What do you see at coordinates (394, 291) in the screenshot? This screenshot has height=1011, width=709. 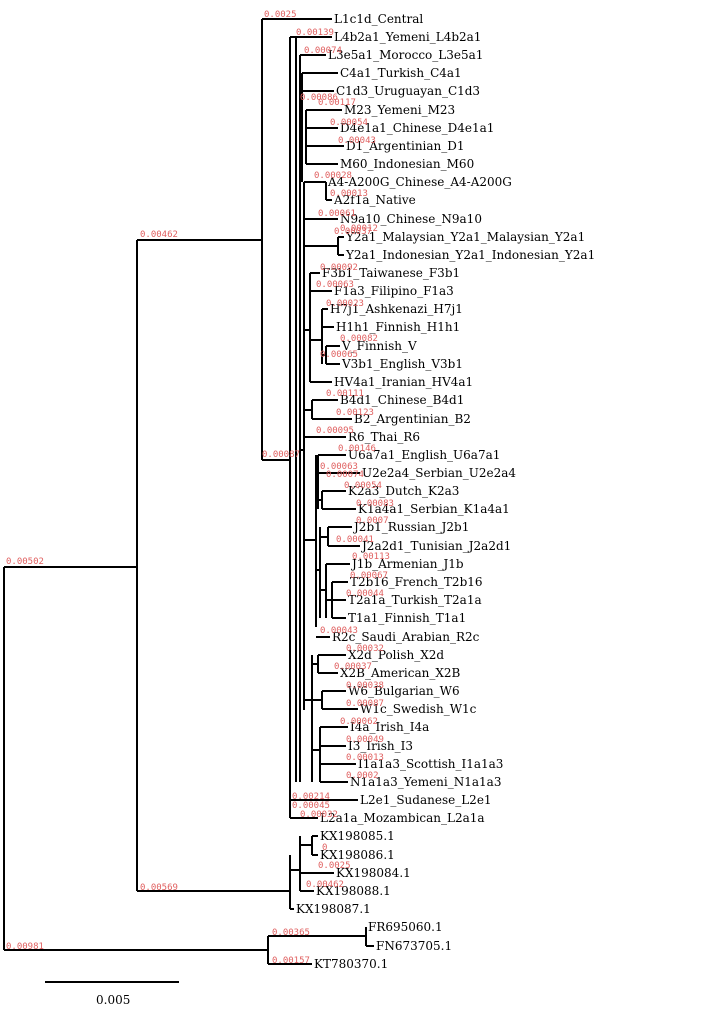 I see `leaf-label: F1a3_Filipino_F1a3` at bounding box center [394, 291].